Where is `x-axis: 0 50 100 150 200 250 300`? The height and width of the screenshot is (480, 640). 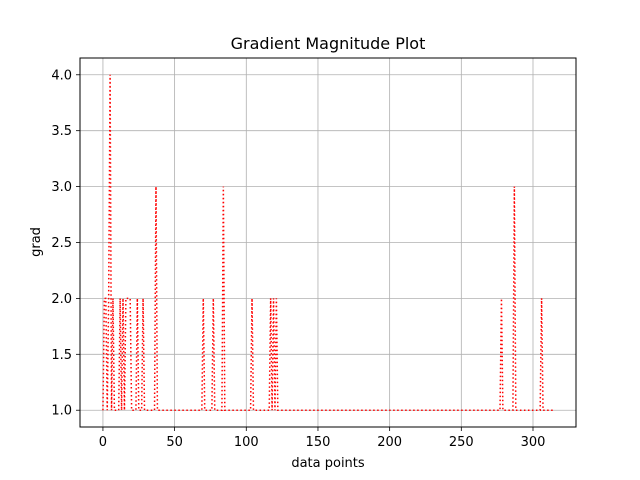 x-axis: 0 50 100 150 200 250 300 is located at coordinates (322, 438).